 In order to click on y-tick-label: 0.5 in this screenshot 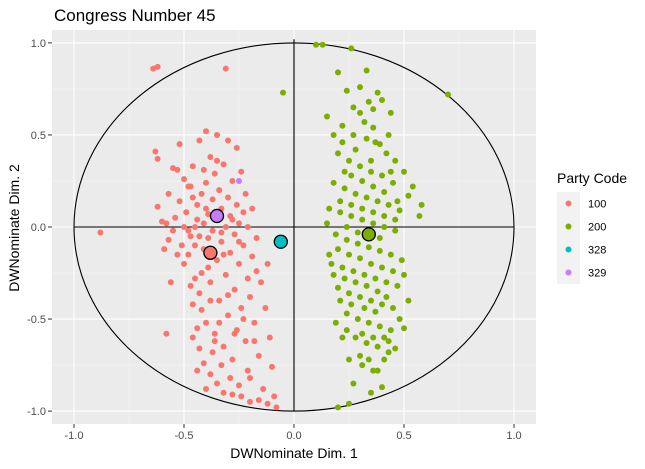, I will do `click(38, 136)`.